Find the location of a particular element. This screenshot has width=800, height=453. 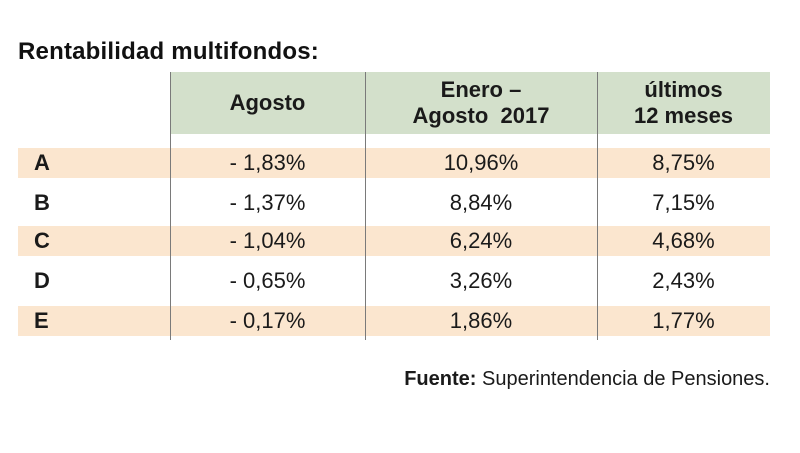

agosto-value: - 1,37% is located at coordinates (267, 202).